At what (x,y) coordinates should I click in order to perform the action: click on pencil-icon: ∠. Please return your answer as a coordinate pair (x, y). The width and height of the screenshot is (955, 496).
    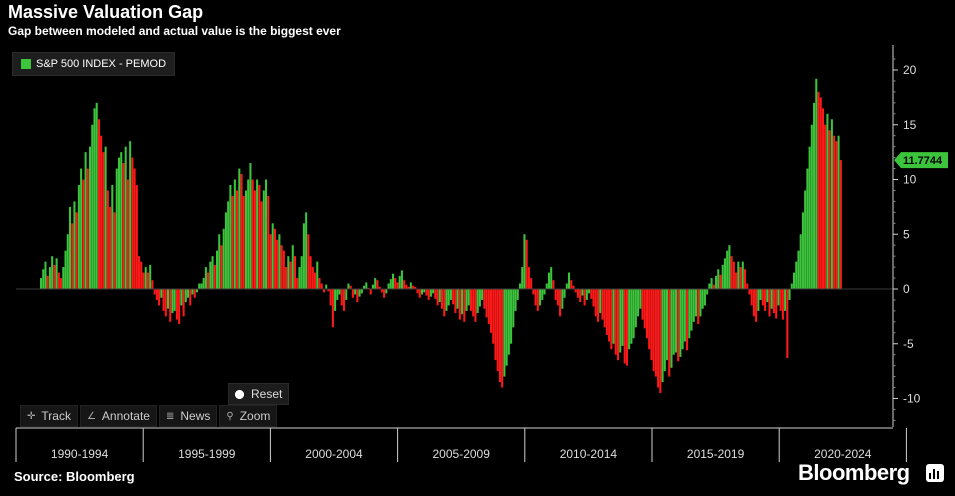
    Looking at the image, I should click on (91, 416).